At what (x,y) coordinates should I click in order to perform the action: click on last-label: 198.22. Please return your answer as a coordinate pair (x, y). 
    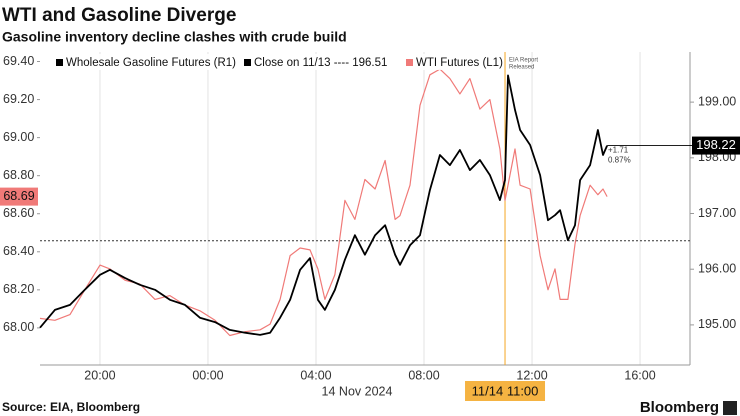
    Looking at the image, I should click on (716, 144).